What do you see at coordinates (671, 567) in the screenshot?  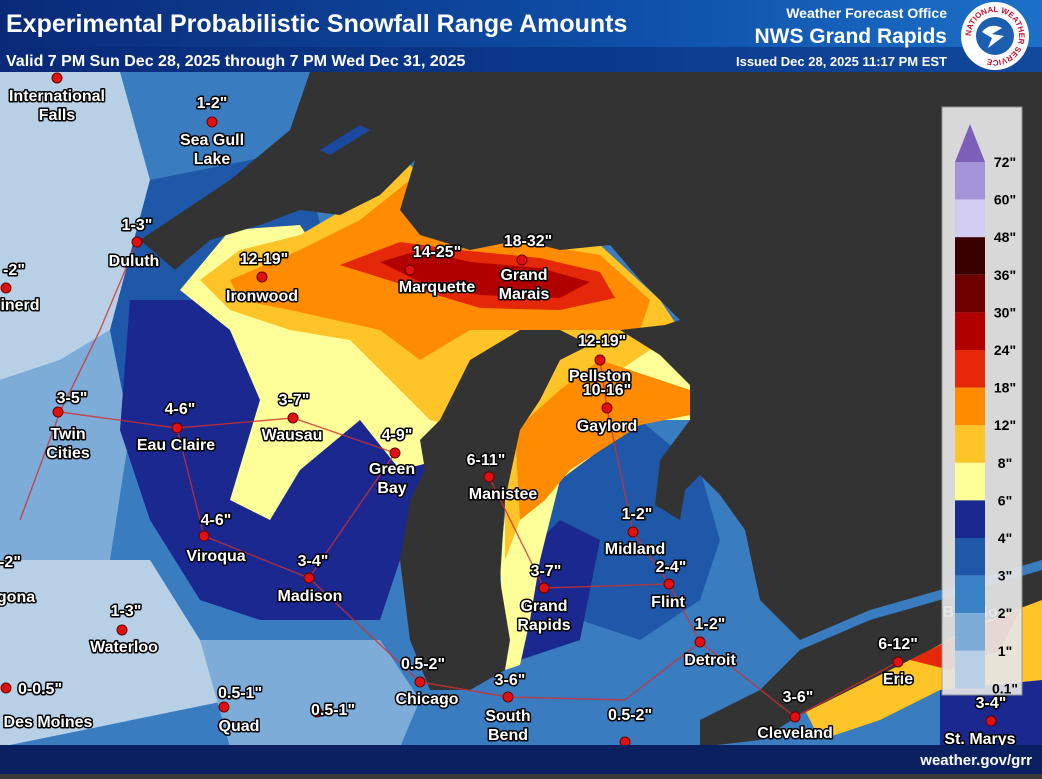 I see `snow-range: 2-4"` at bounding box center [671, 567].